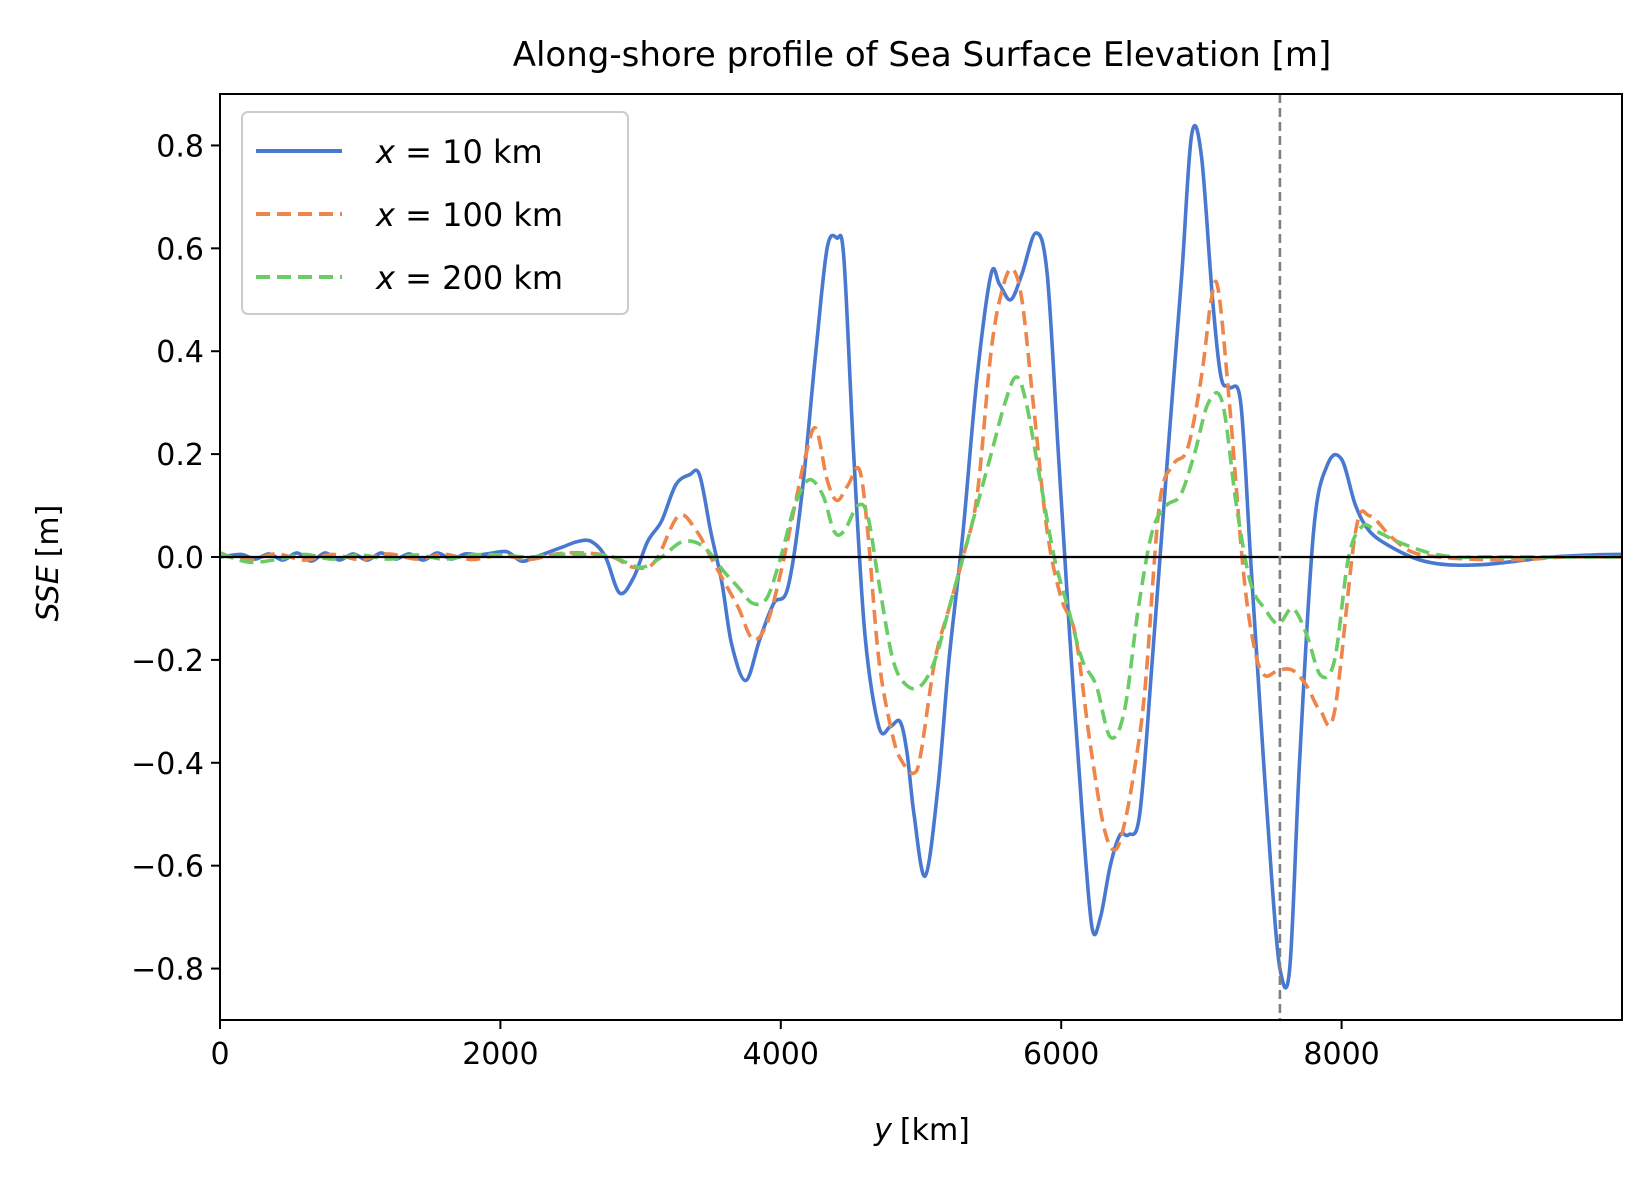  Describe the element at coordinates (219, 1054) in the screenshot. I see `x-tick-label: 0` at that location.